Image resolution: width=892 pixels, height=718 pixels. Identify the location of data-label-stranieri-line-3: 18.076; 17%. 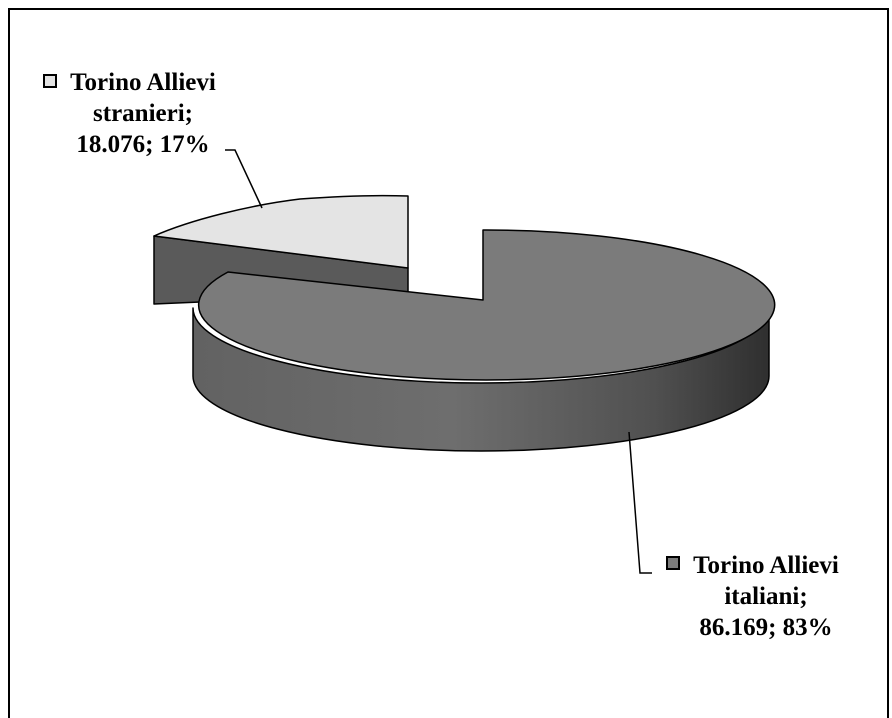
(142, 144).